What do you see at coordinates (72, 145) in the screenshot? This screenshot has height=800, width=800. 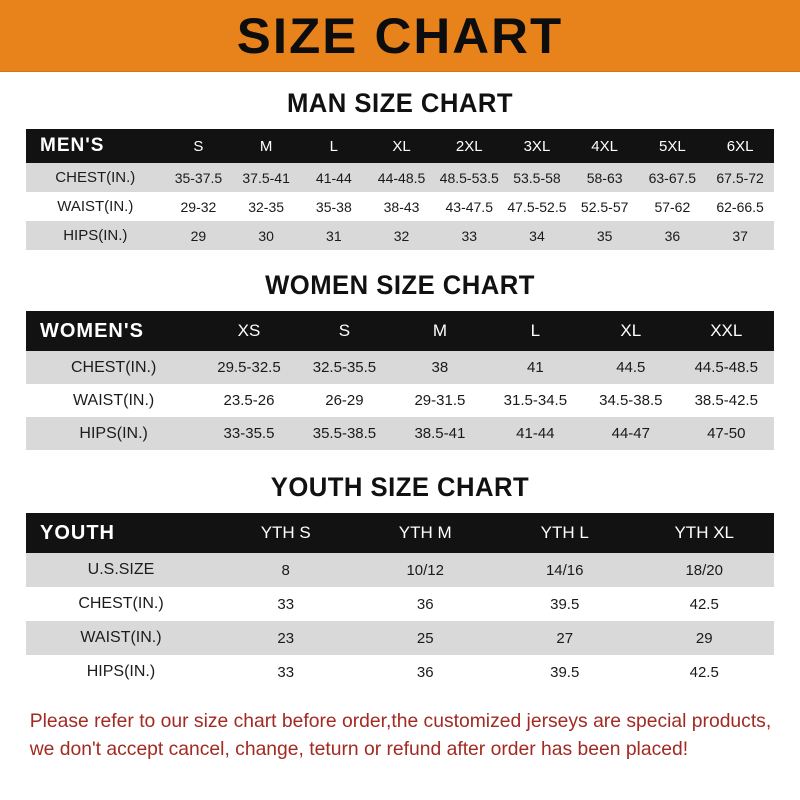 I see `man-header-label: MEN'S` at bounding box center [72, 145].